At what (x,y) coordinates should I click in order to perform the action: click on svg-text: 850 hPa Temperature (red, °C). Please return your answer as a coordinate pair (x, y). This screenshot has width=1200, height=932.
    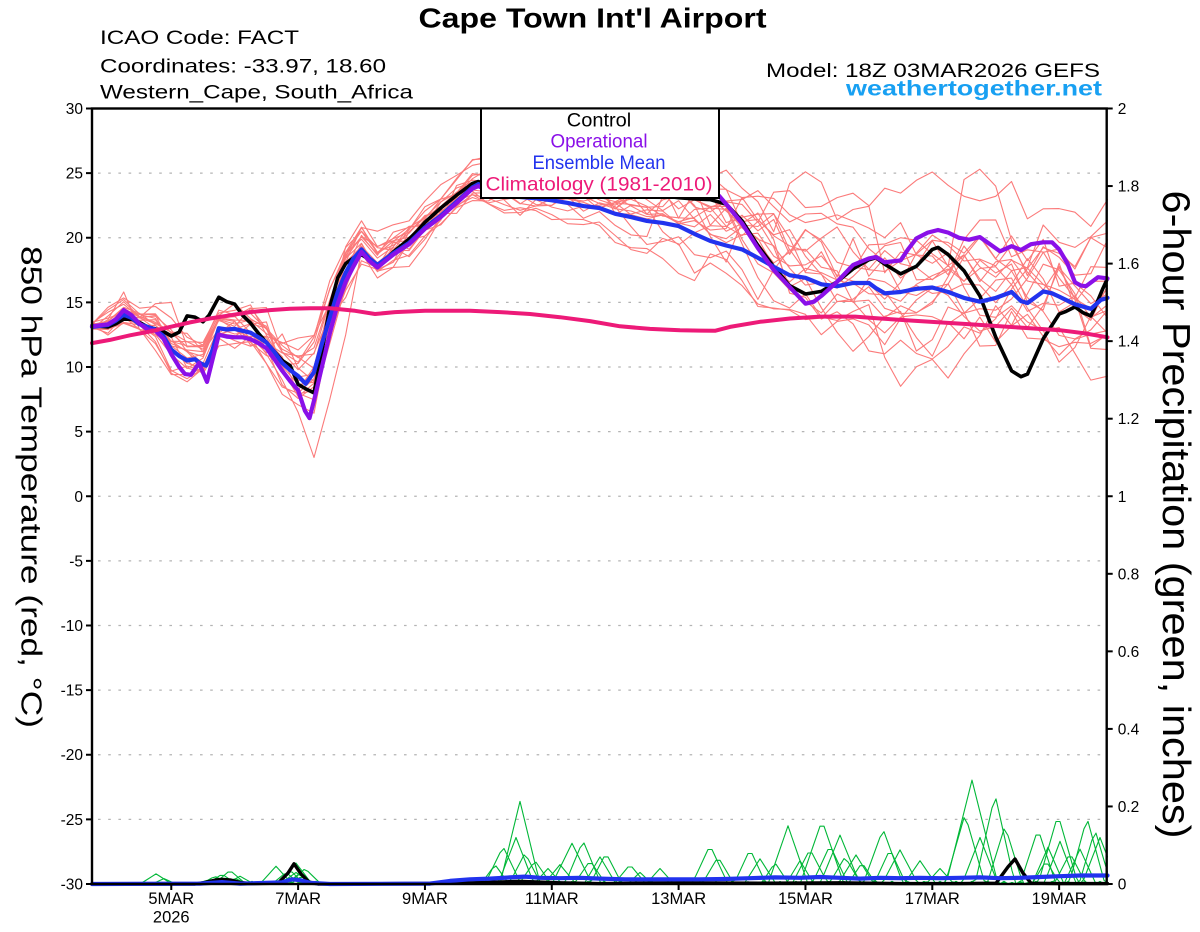
    Looking at the image, I should click on (31, 487).